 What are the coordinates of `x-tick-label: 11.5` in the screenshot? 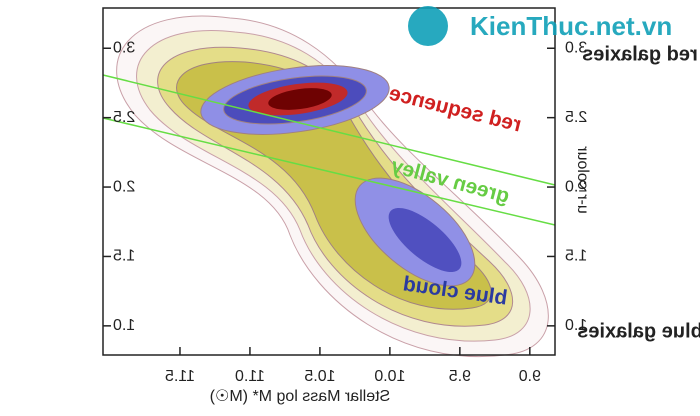 It's located at (180, 376).